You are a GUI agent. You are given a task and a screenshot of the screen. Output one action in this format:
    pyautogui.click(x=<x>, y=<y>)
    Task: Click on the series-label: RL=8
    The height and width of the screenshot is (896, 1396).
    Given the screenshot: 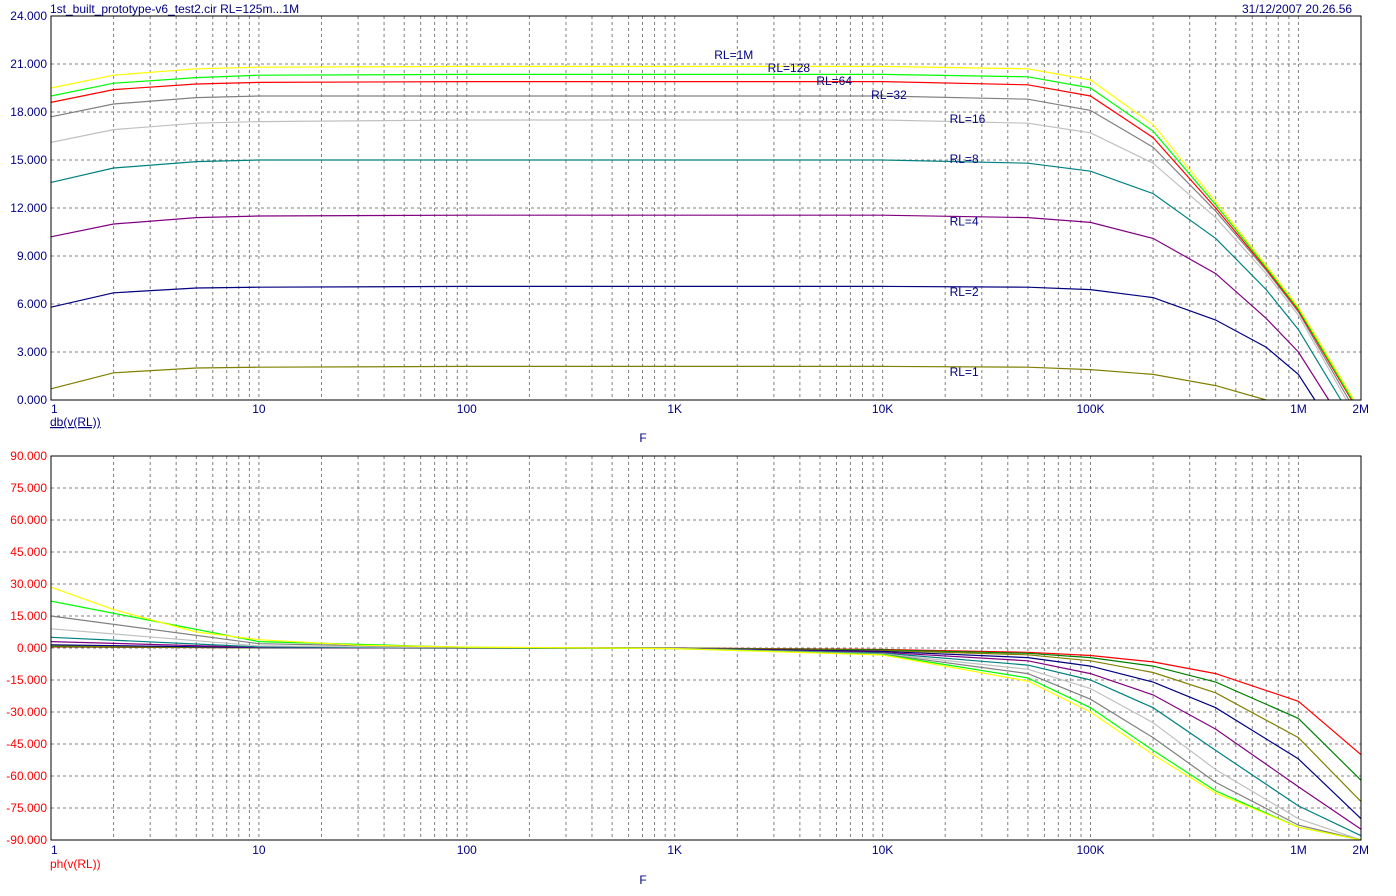 What is the action you would take?
    pyautogui.click(x=964, y=159)
    